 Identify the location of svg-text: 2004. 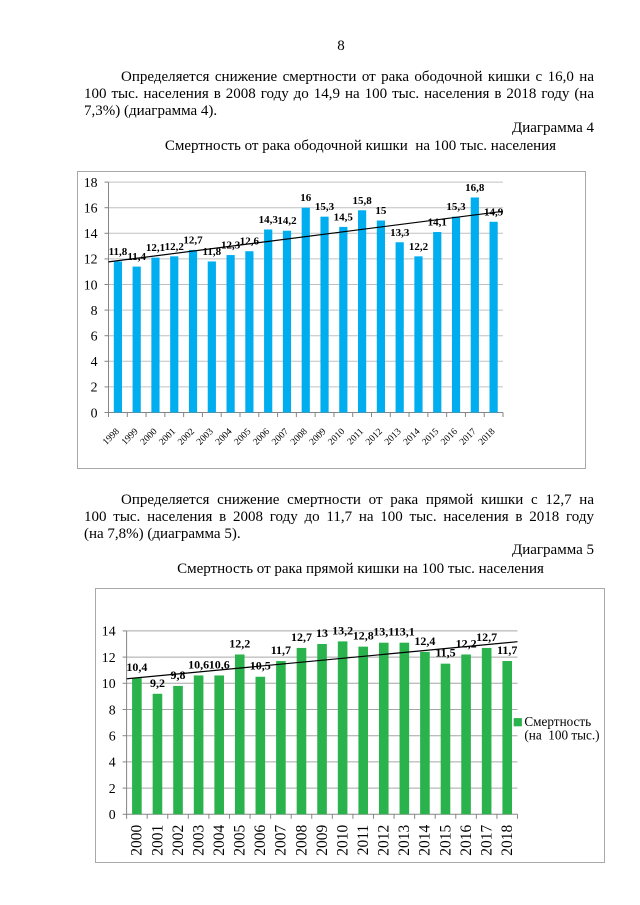
(219, 840).